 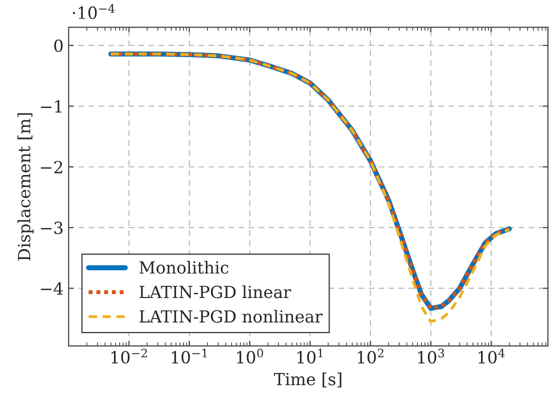 What do you see at coordinates (51, 106) in the screenshot?
I see `y-tick-label: −1` at bounding box center [51, 106].